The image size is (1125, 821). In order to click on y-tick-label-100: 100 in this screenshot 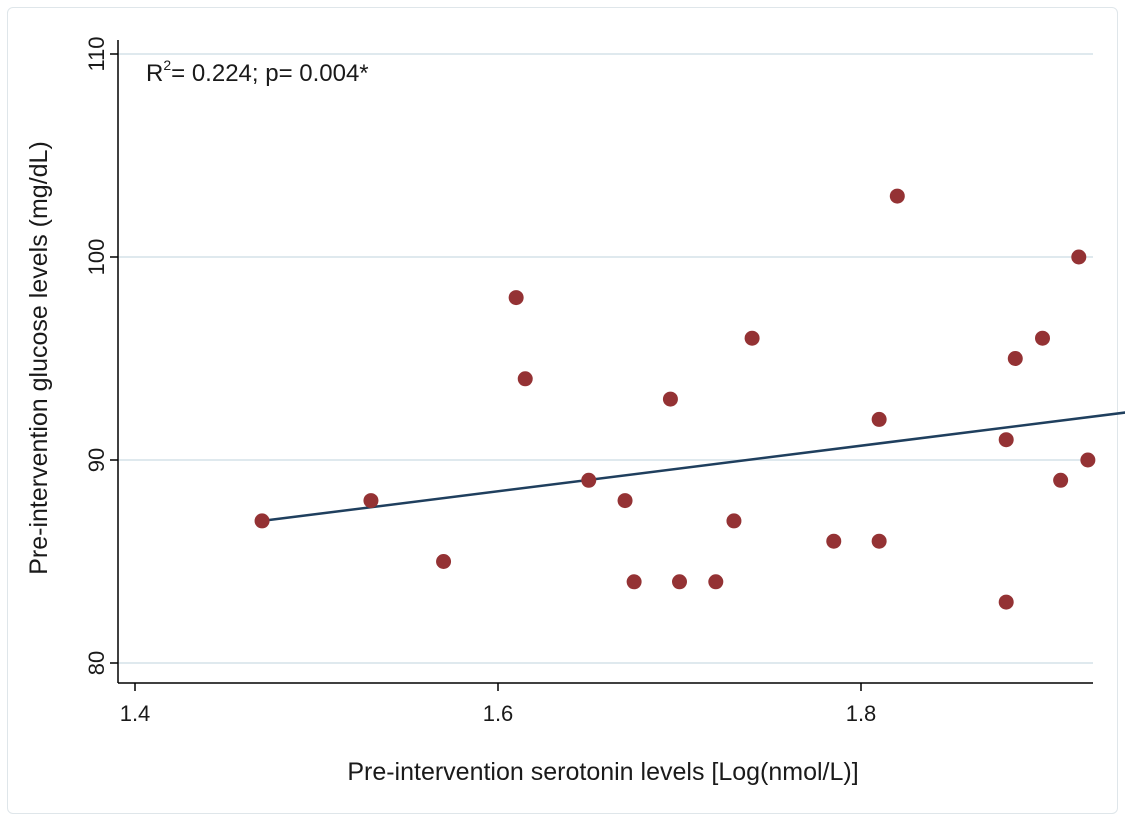, I will do `click(96, 257)`.